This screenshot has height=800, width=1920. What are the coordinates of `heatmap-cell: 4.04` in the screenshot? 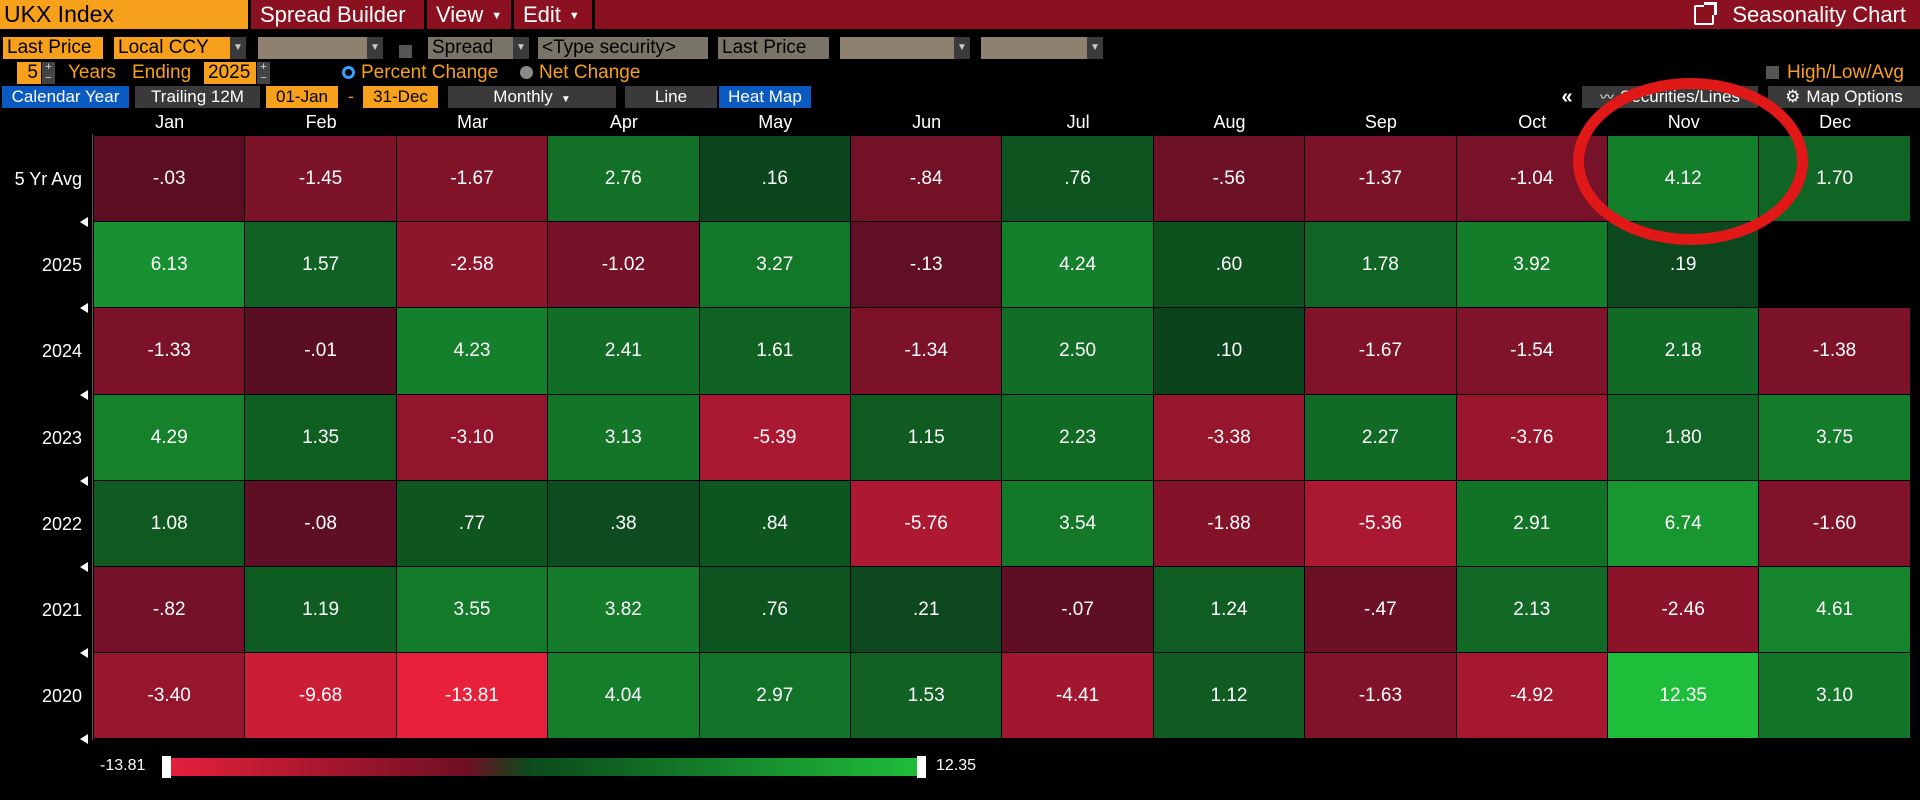 It's located at (623, 696).